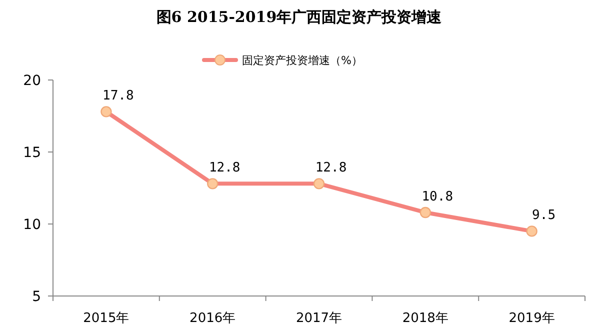 This screenshot has width=598, height=334. What do you see at coordinates (319, 318) in the screenshot?
I see `x-tick-label: 2017年` at bounding box center [319, 318].